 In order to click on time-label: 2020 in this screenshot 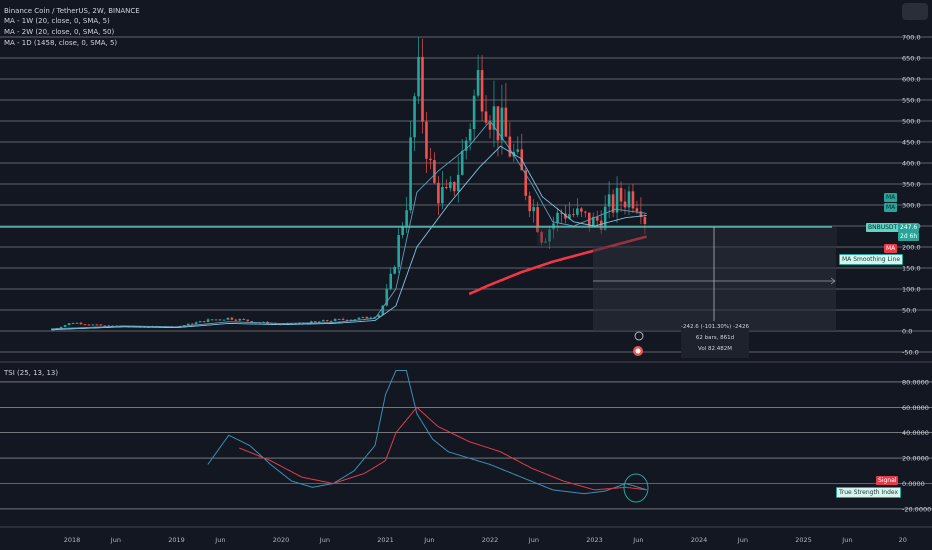, I will do `click(281, 540)`.